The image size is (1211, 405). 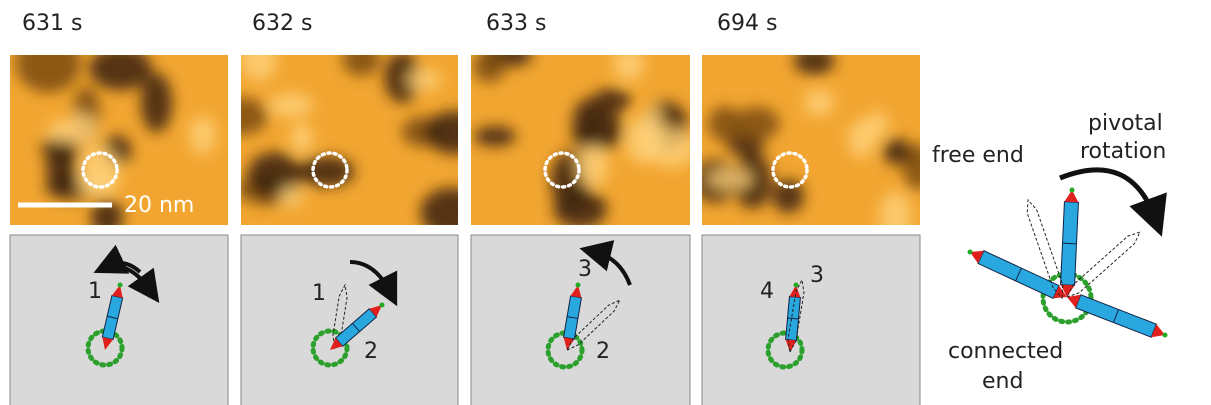 I want to click on time-label: 632 s, so click(x=282, y=23).